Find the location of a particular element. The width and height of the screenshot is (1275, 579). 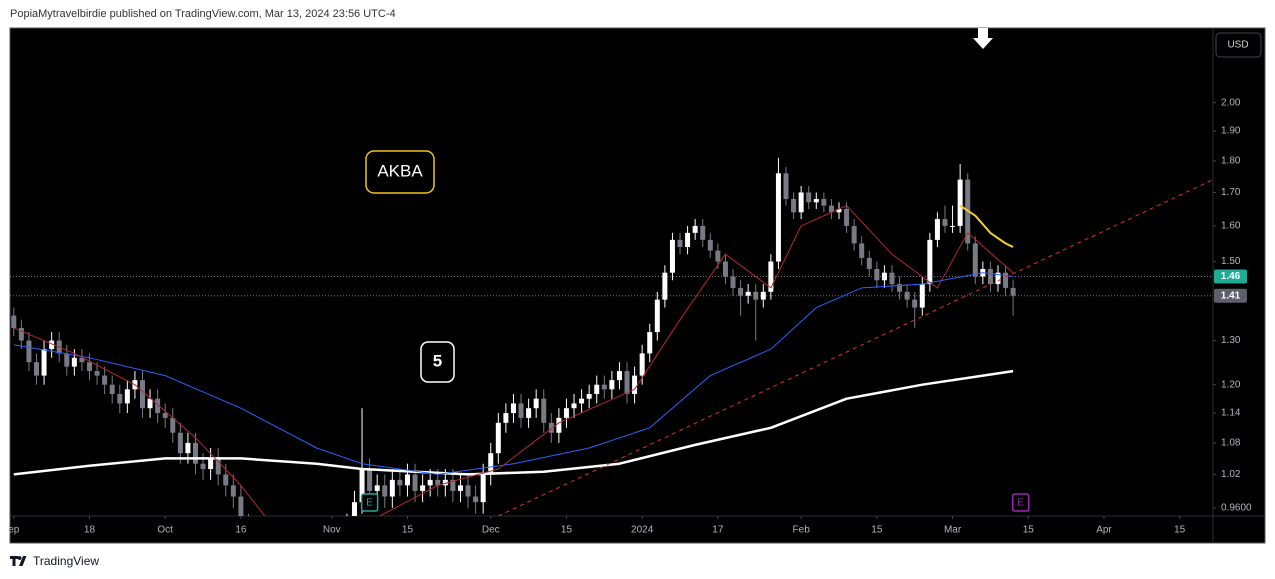

y-tick-label: 1.30 is located at coordinates (1231, 340).